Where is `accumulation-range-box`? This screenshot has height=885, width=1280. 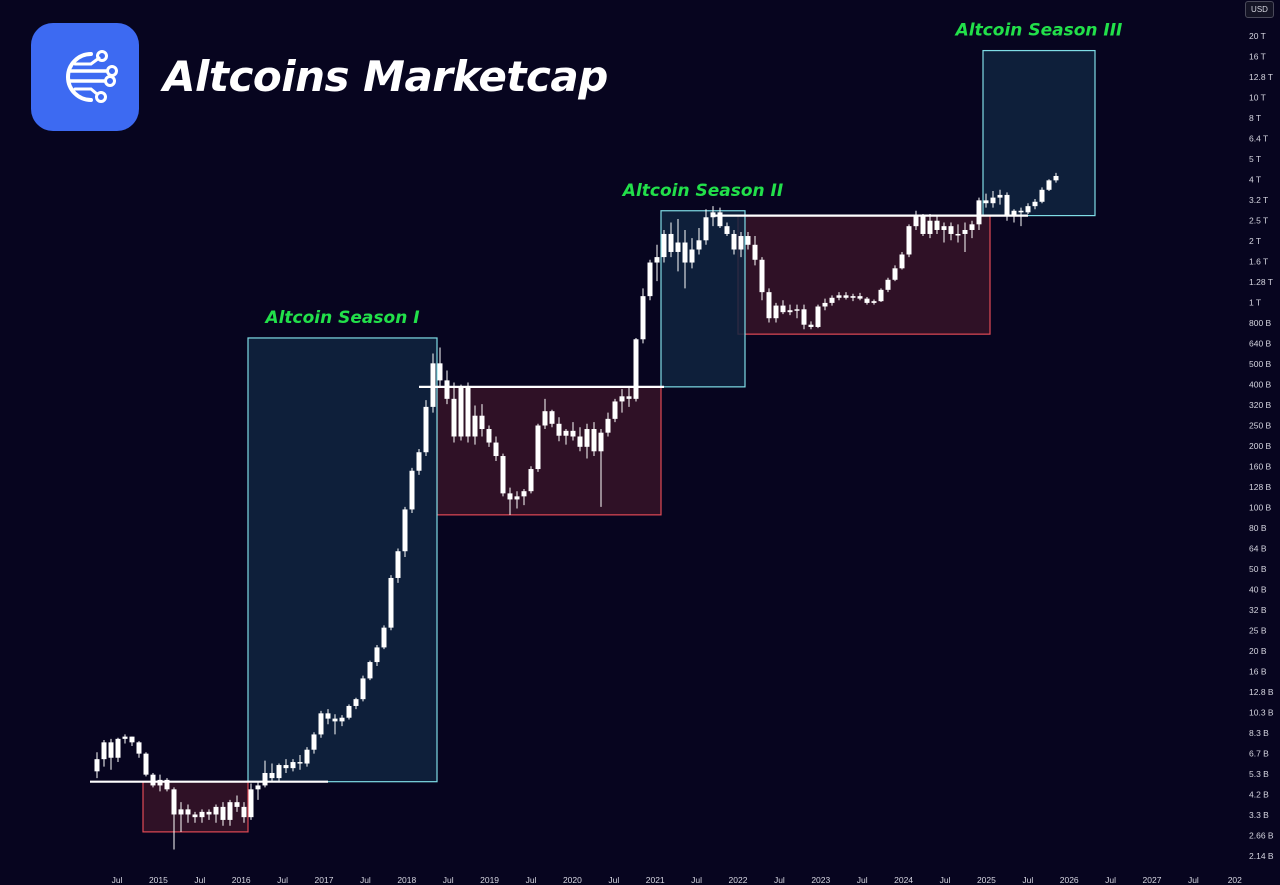
accumulation-range-box is located at coordinates (549, 451).